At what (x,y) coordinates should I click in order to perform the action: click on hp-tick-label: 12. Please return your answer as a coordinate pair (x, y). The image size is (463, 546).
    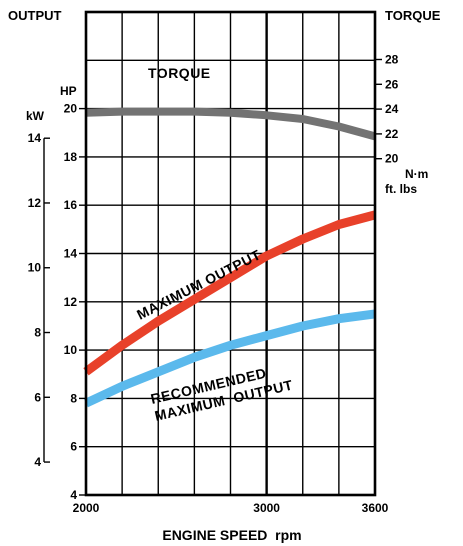
    Looking at the image, I should click on (71, 302).